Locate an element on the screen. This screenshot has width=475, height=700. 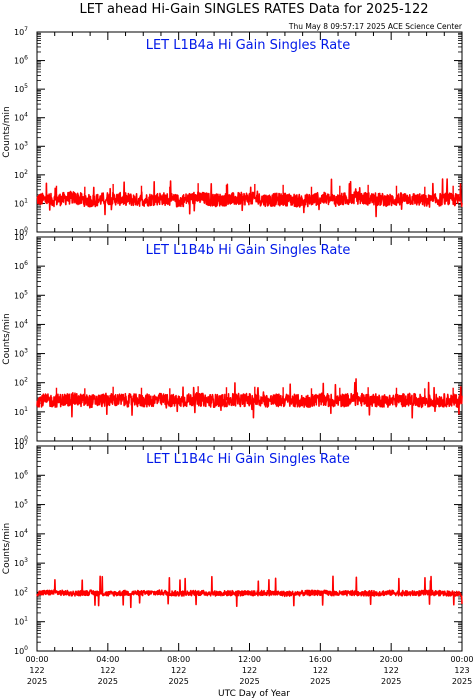
x-tick-label: 12:00 is located at coordinates (249, 659).